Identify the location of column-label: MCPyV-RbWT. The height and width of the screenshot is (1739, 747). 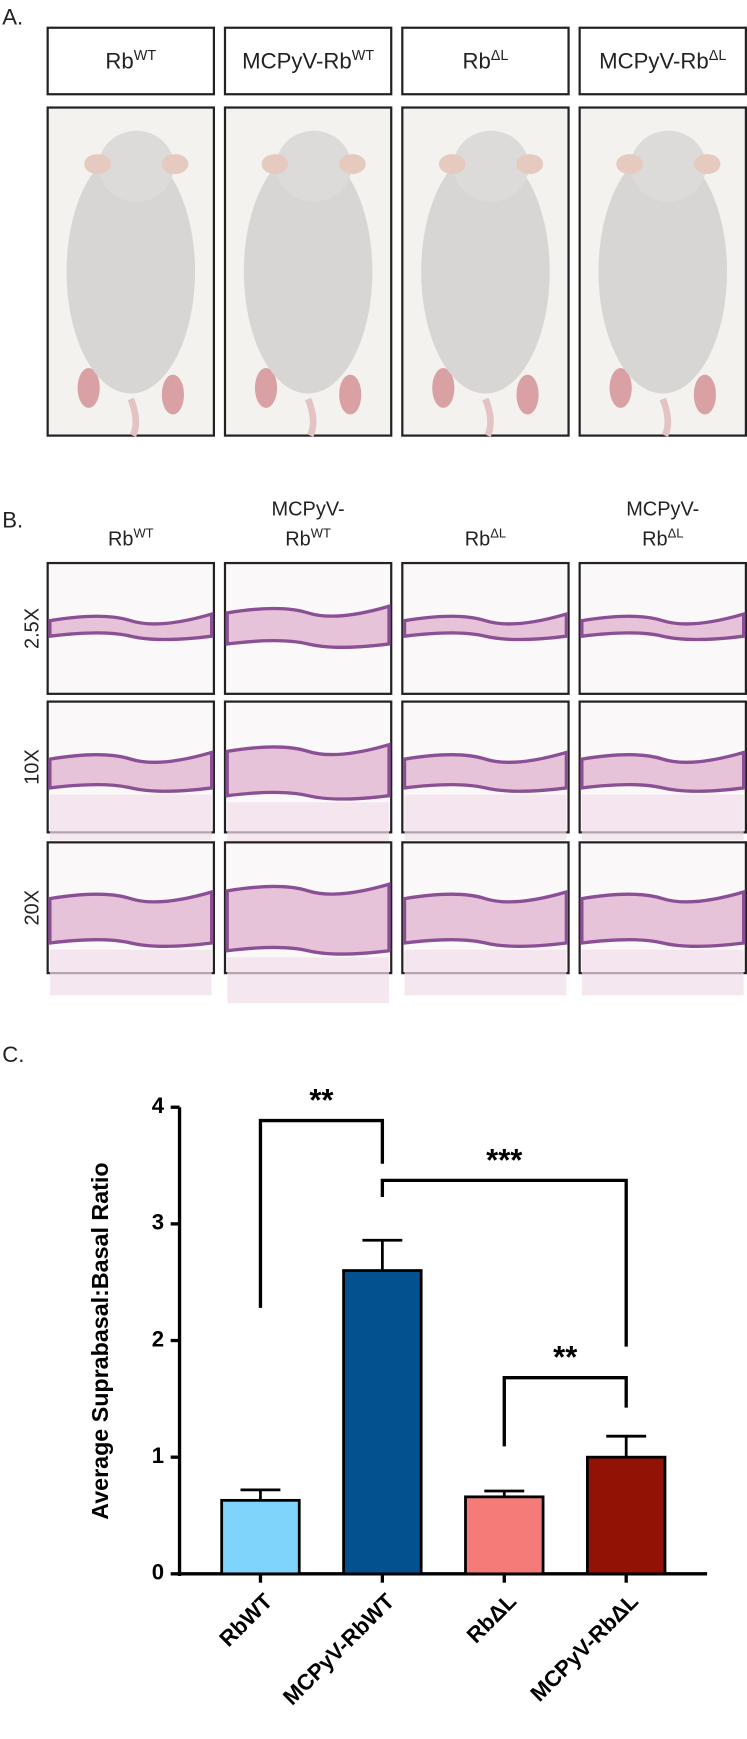
(308, 61).